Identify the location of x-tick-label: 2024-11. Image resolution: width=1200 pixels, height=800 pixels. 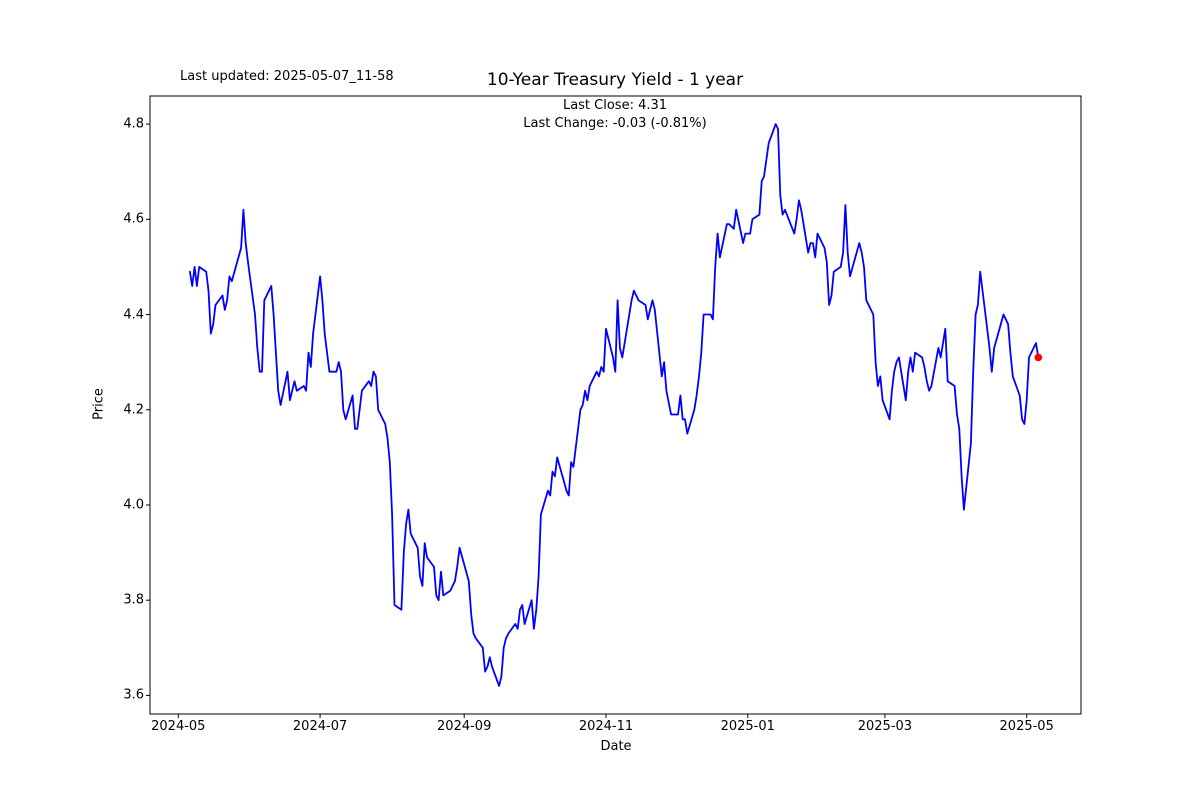
(606, 726).